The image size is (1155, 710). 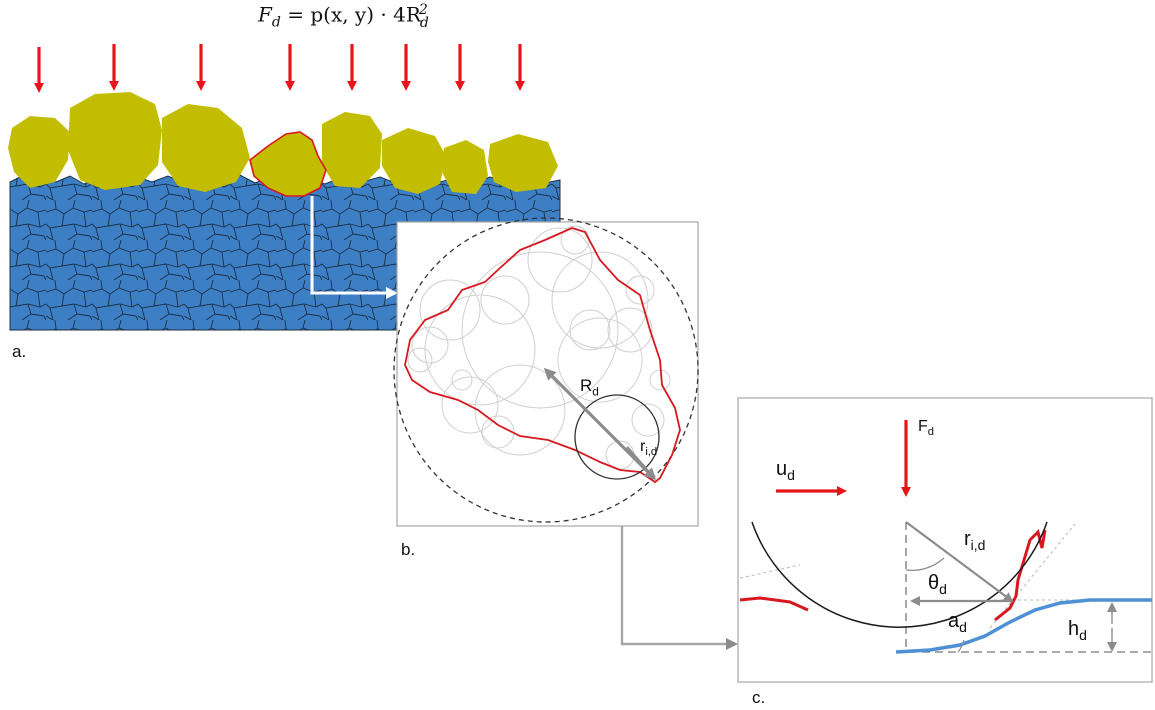 What do you see at coordinates (641, 463) in the screenshot?
I see `radius-r-arrow` at bounding box center [641, 463].